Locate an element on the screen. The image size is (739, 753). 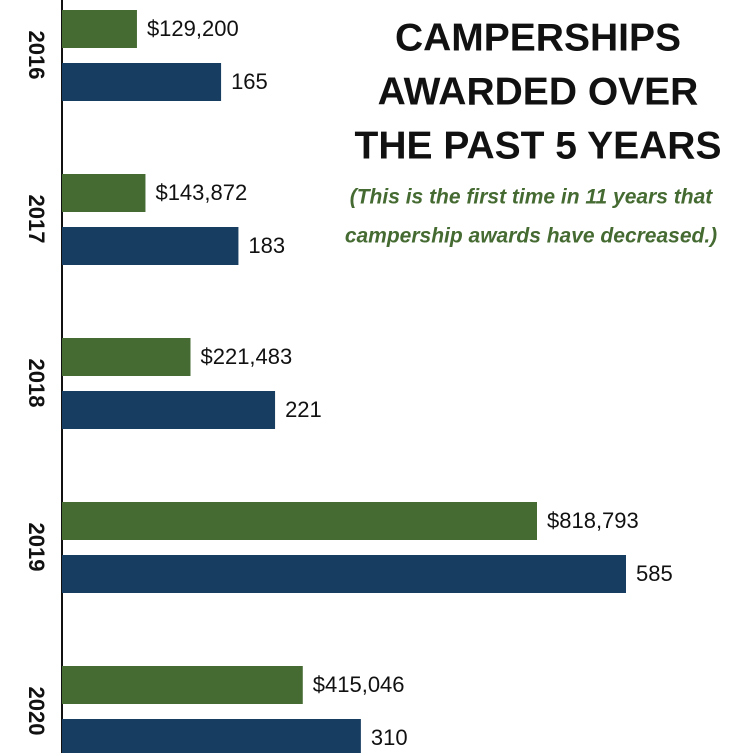
value-label: $221,483 is located at coordinates (246, 356).